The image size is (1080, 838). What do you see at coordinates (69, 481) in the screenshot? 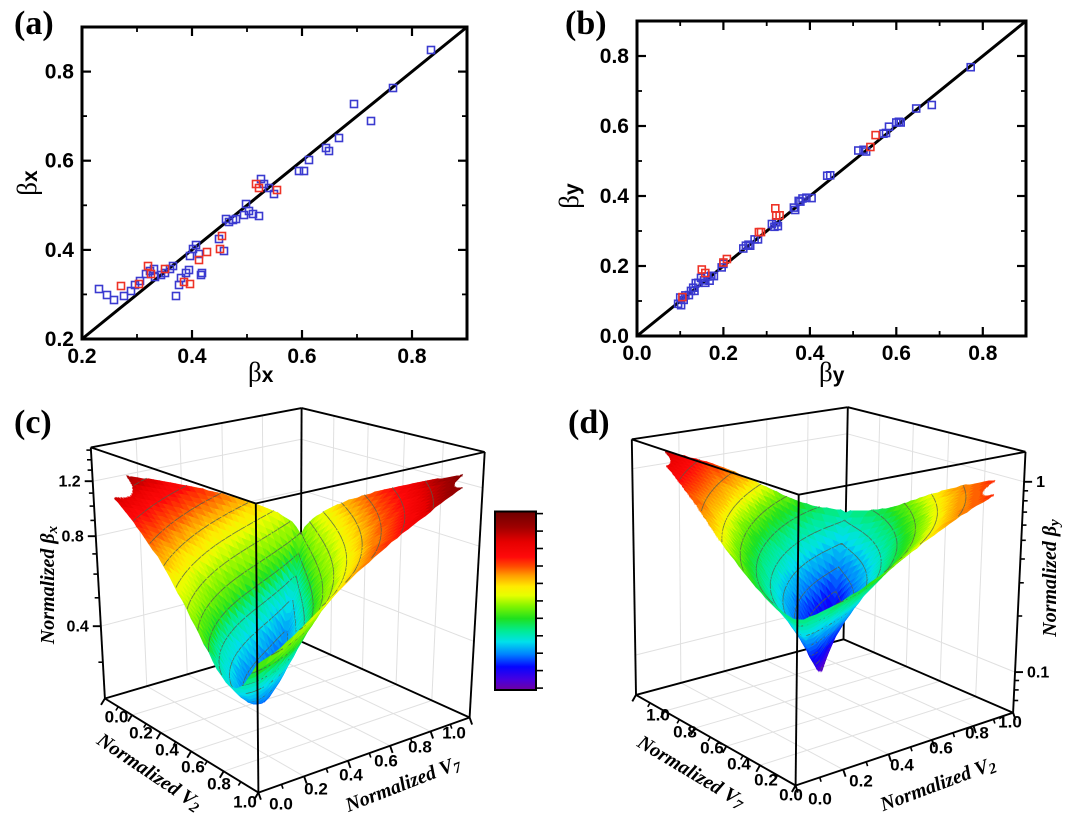
I see `svg-text: 1.2` at bounding box center [69, 481].